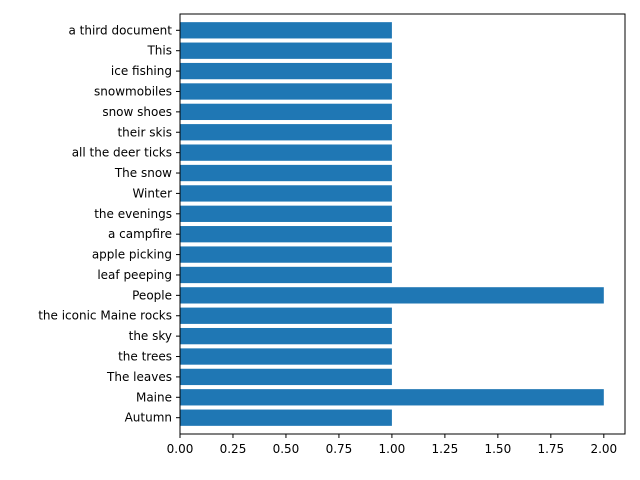 The width and height of the screenshot is (640, 480). What do you see at coordinates (497, 449) in the screenshot?
I see `x-tick-label: 1.50` at bounding box center [497, 449].